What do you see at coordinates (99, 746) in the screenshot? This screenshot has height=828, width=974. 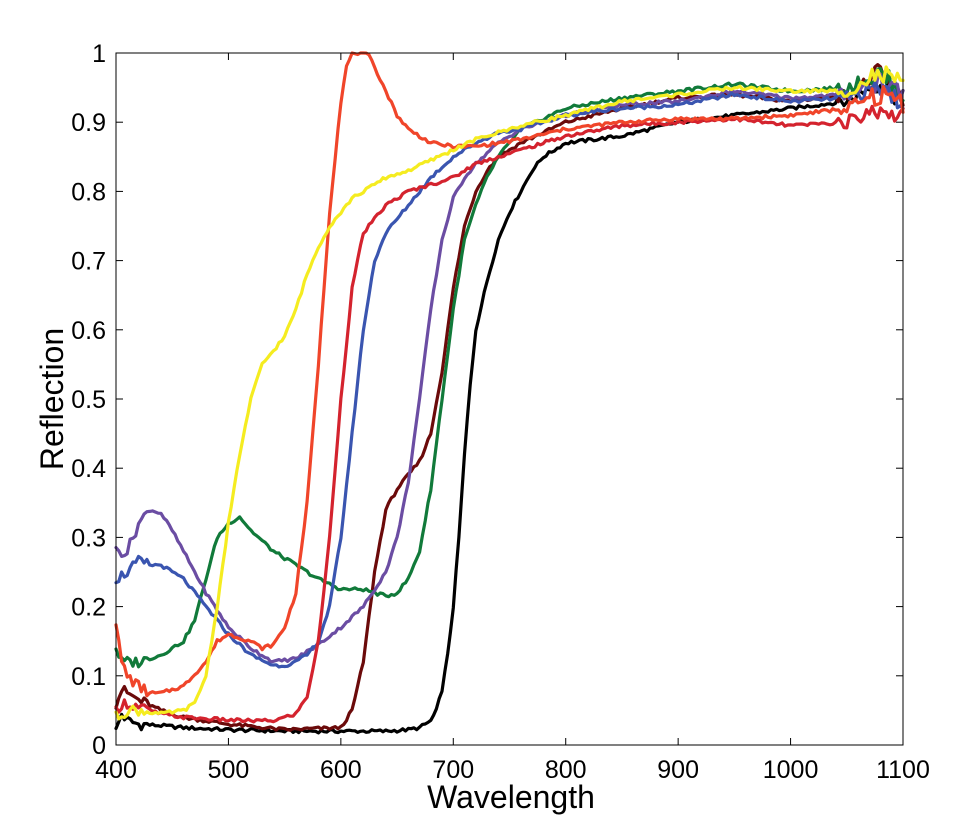 I see `y-tick-label: 0` at bounding box center [99, 746].